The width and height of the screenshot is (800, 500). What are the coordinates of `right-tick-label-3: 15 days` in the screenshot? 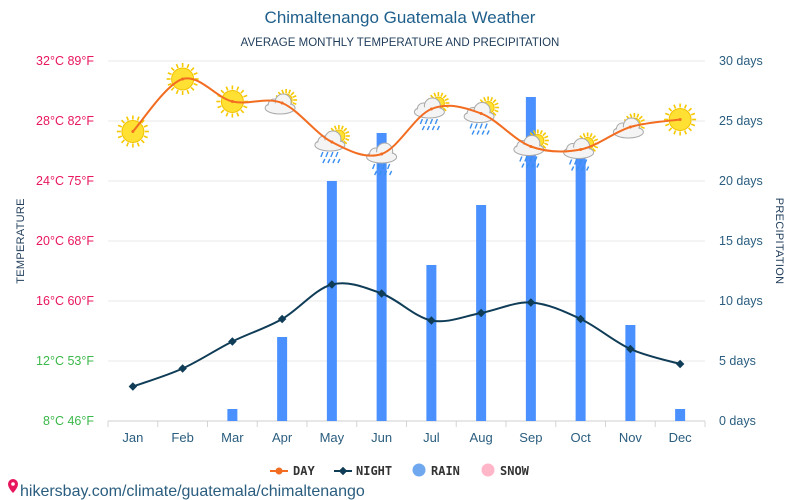 It's located at (741, 241).